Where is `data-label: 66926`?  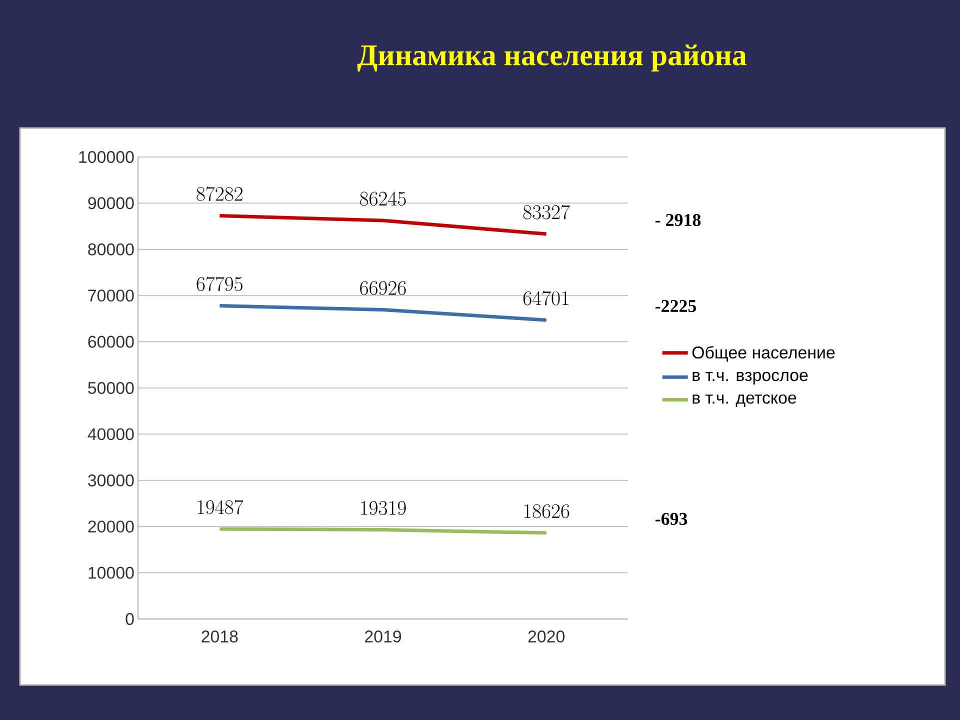 data-label: 66926 is located at coordinates (383, 288).